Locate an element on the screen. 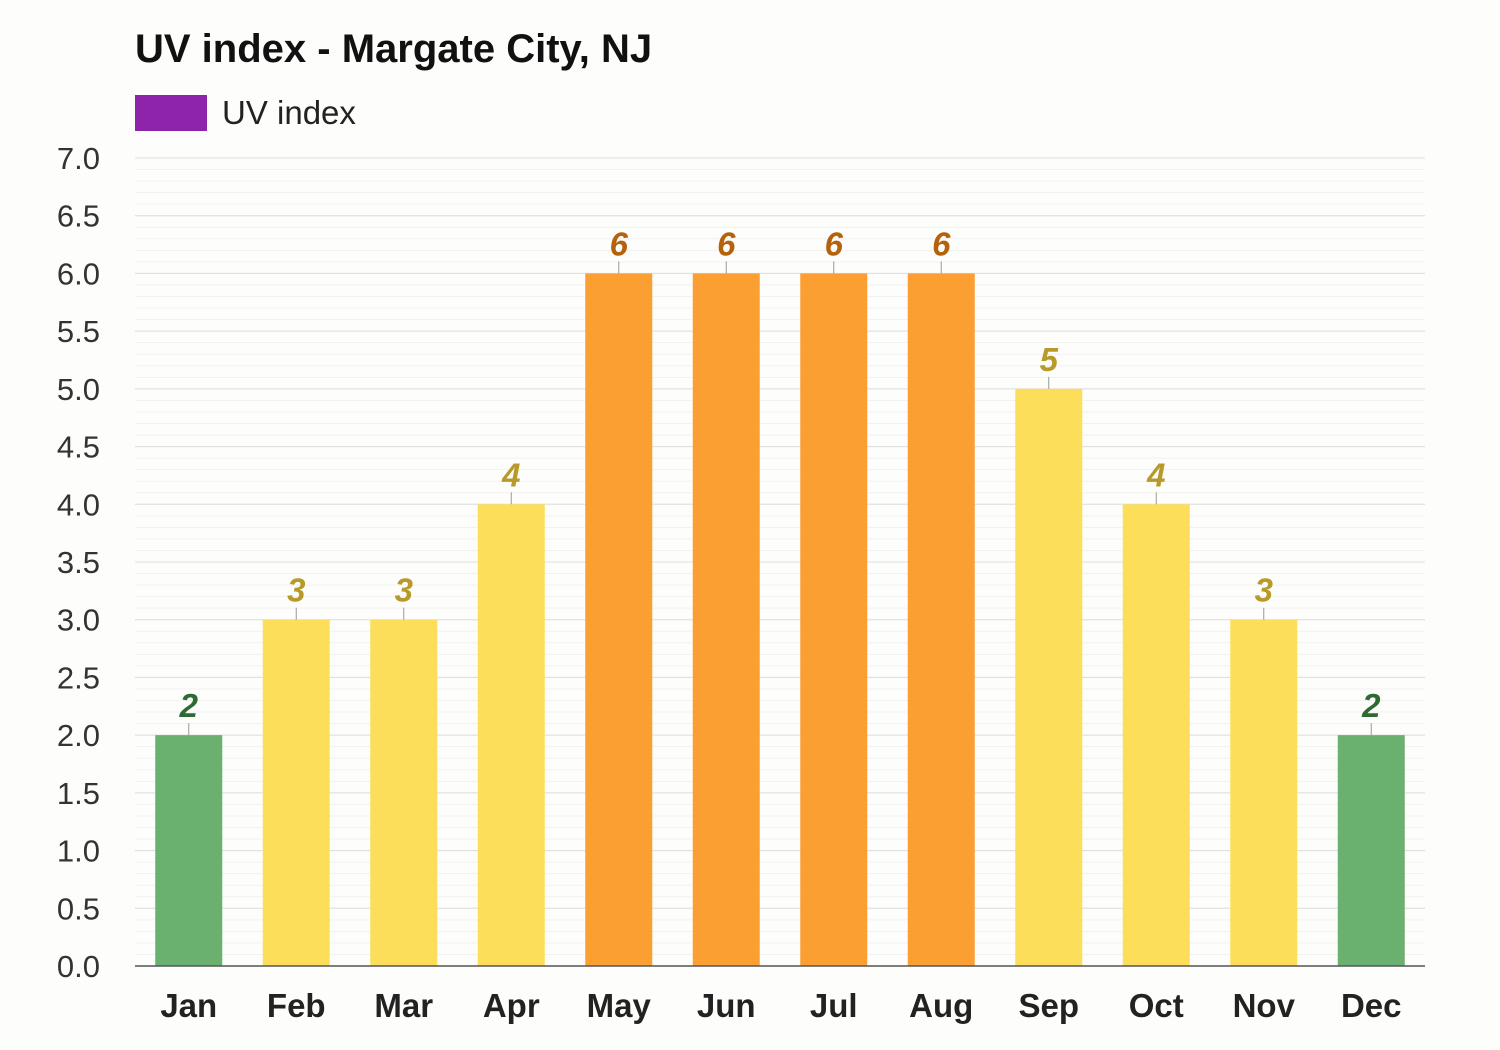 The image size is (1500, 1050). x-tick-label: Jan is located at coordinates (188, 1005).